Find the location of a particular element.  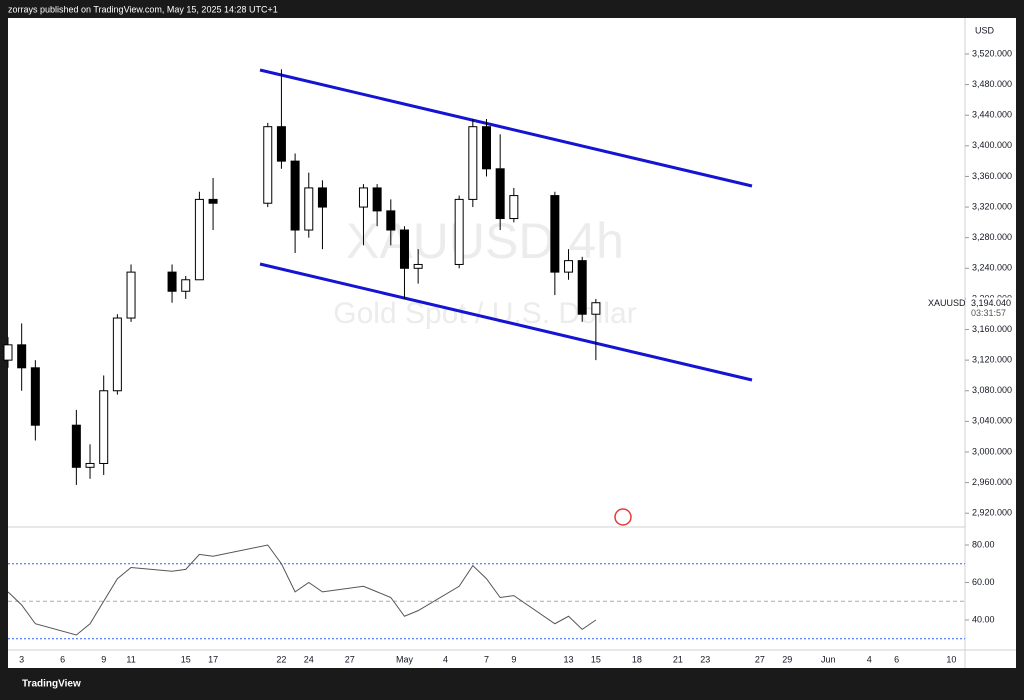

y-tick-label: 2,920.000 is located at coordinates (992, 513).